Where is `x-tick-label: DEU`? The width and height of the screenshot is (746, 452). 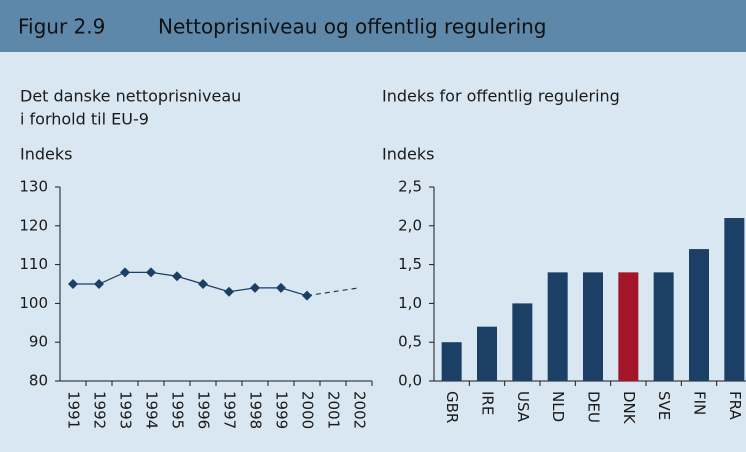
x-tick-label: DEU is located at coordinates (594, 407).